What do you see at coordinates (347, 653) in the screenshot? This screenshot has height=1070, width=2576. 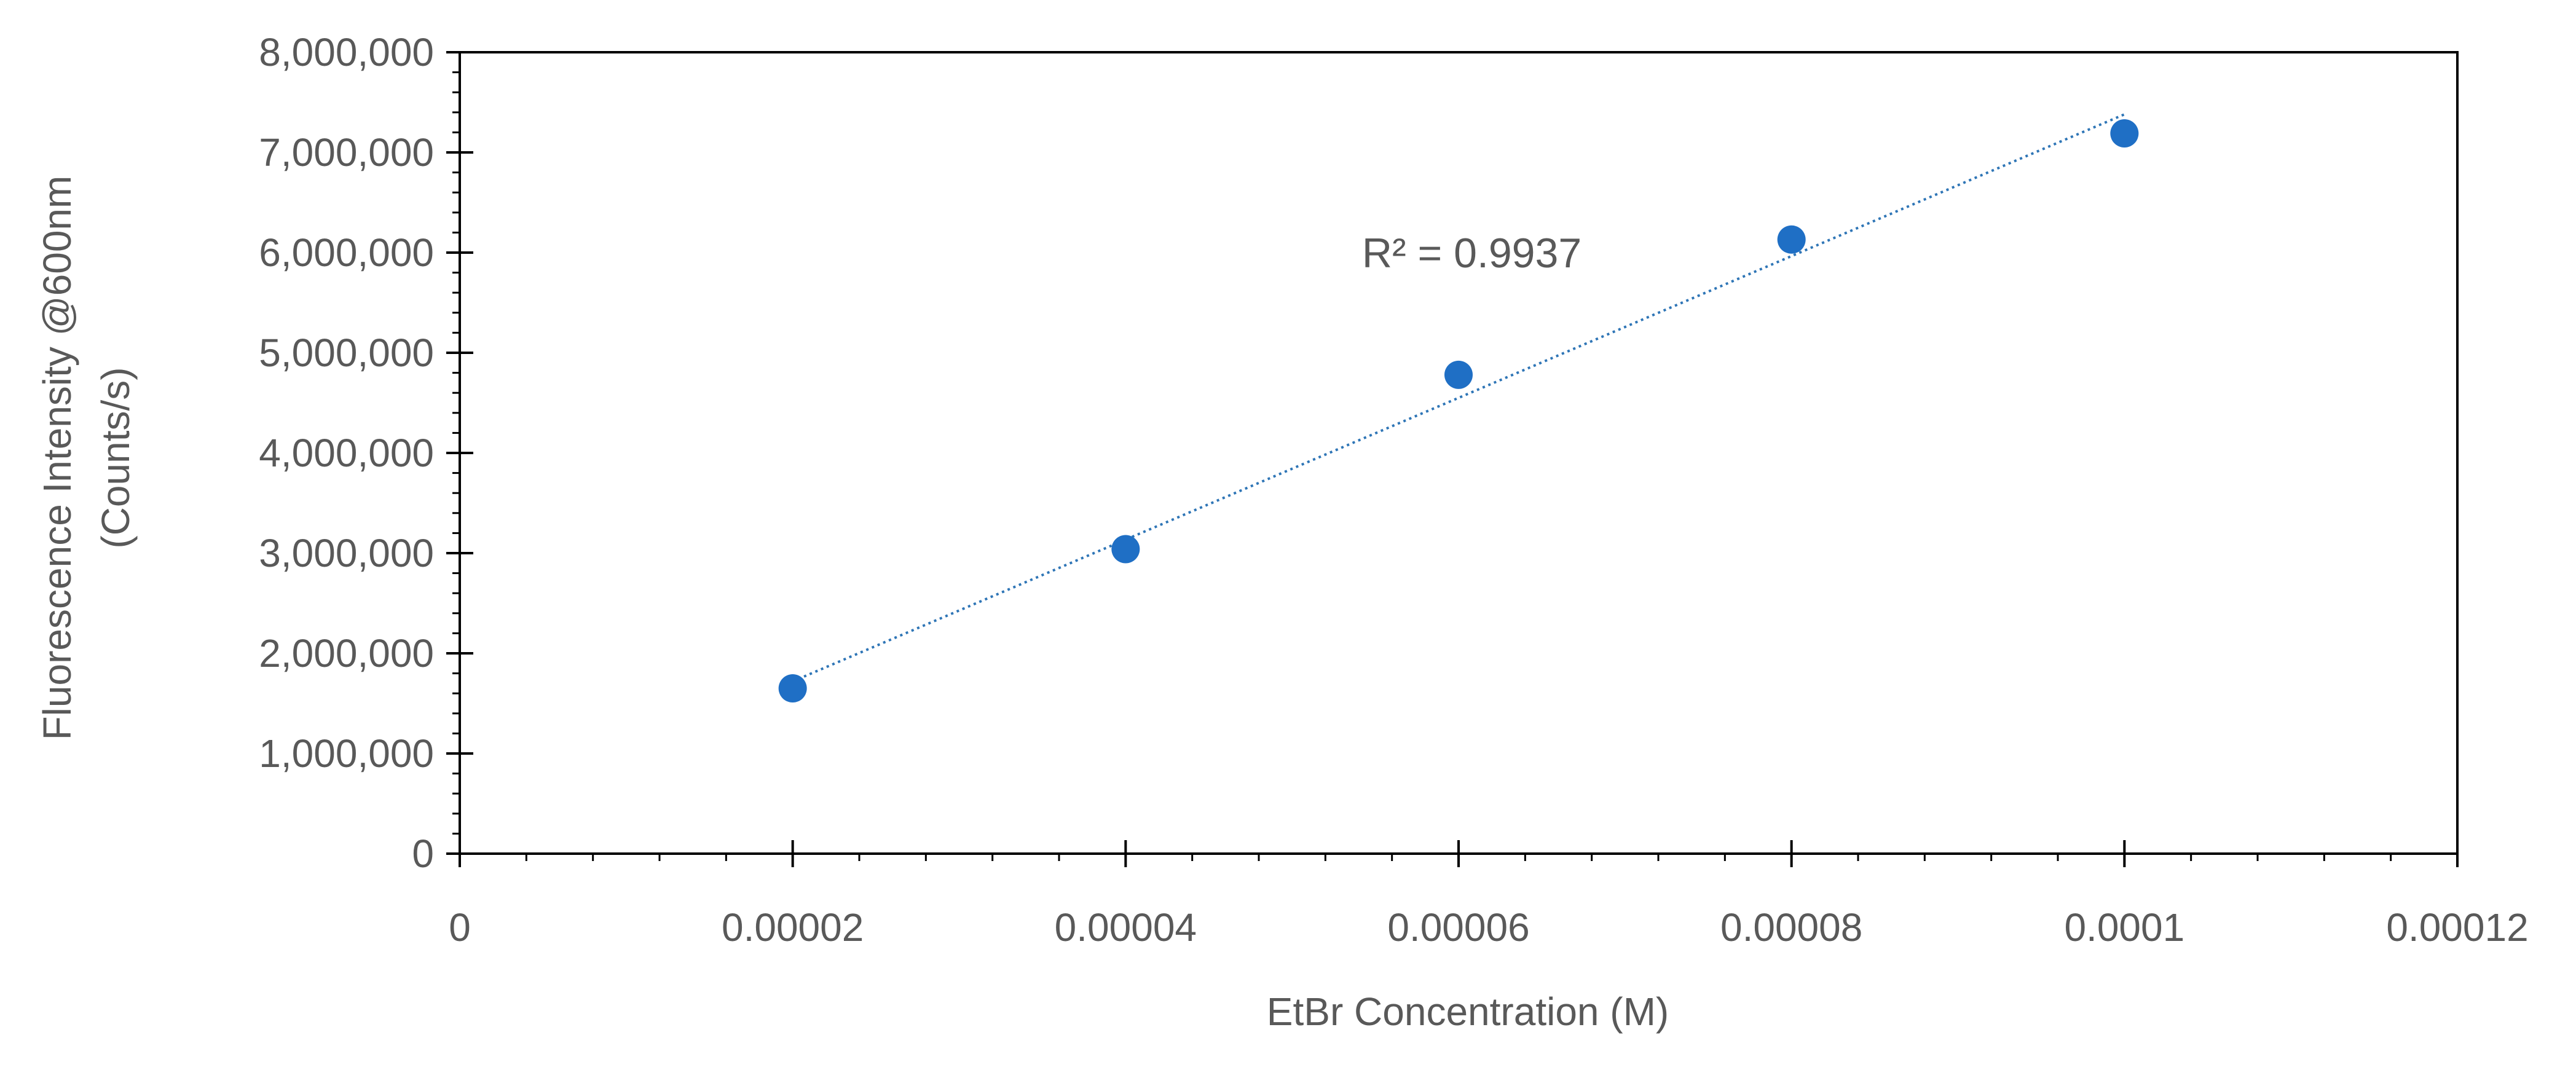 I see `y-tick-label: 2,000,000` at bounding box center [347, 653].